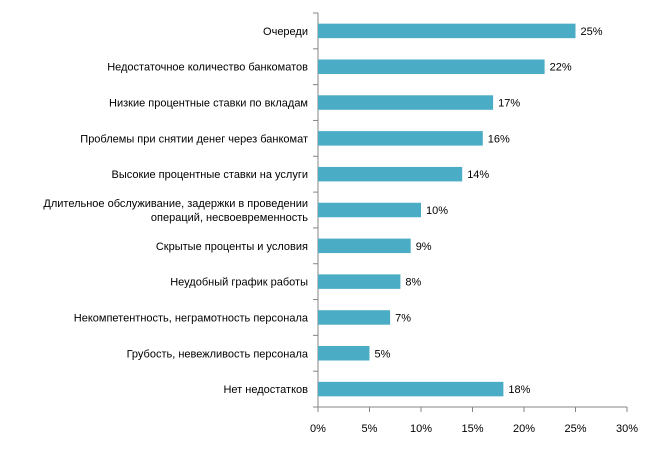 This screenshot has height=453, width=648. I want to click on data-label: 22%, so click(561, 68).